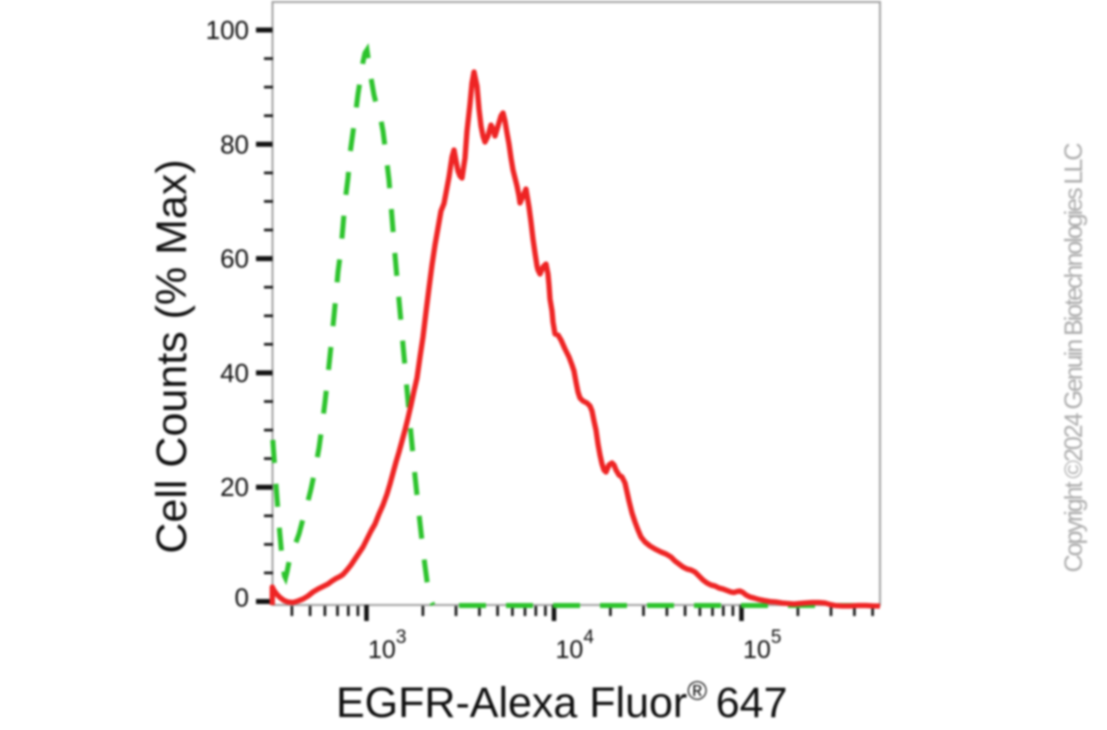 The height and width of the screenshot is (730, 1107). What do you see at coordinates (234, 144) in the screenshot?
I see `svg-text: 80` at bounding box center [234, 144].